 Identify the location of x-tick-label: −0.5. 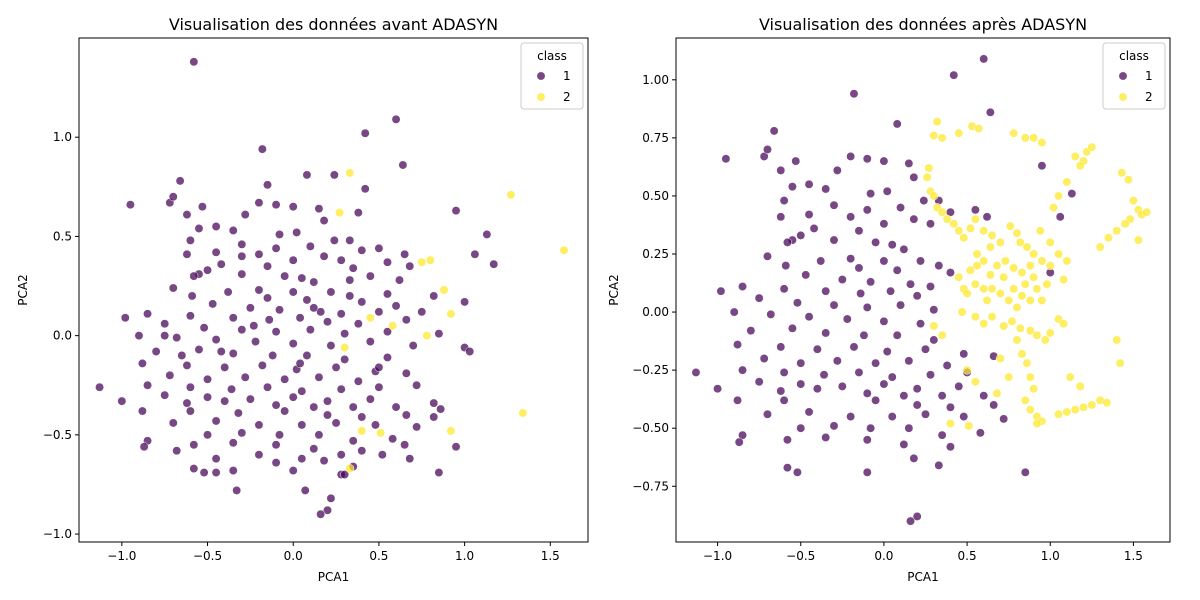
(207, 556).